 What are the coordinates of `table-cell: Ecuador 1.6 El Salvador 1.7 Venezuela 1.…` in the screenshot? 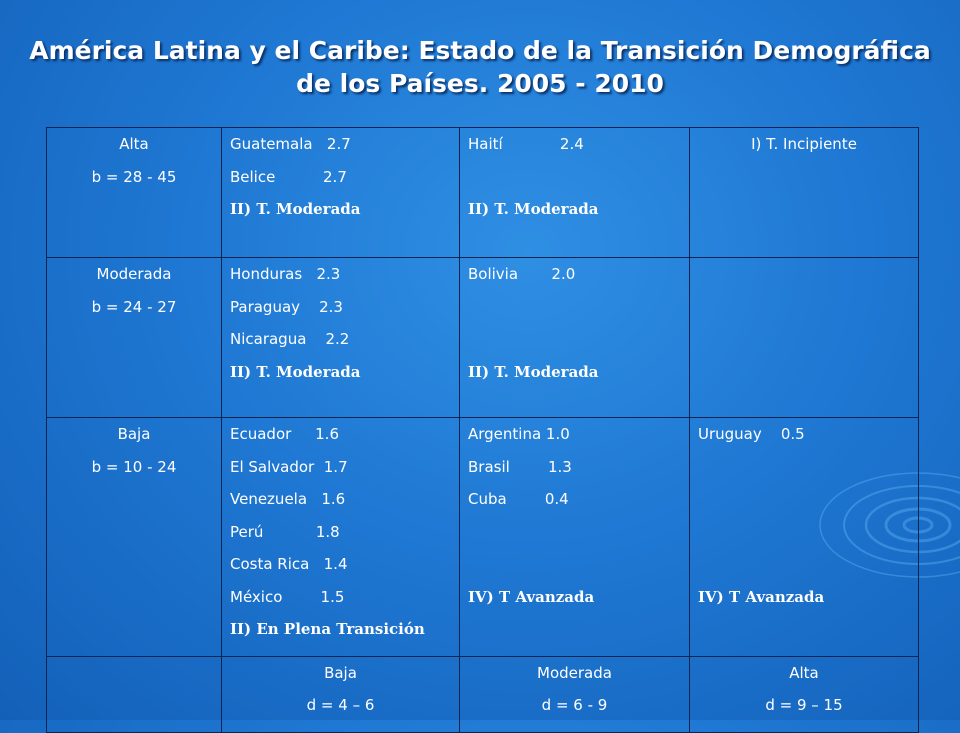 It's located at (340, 537).